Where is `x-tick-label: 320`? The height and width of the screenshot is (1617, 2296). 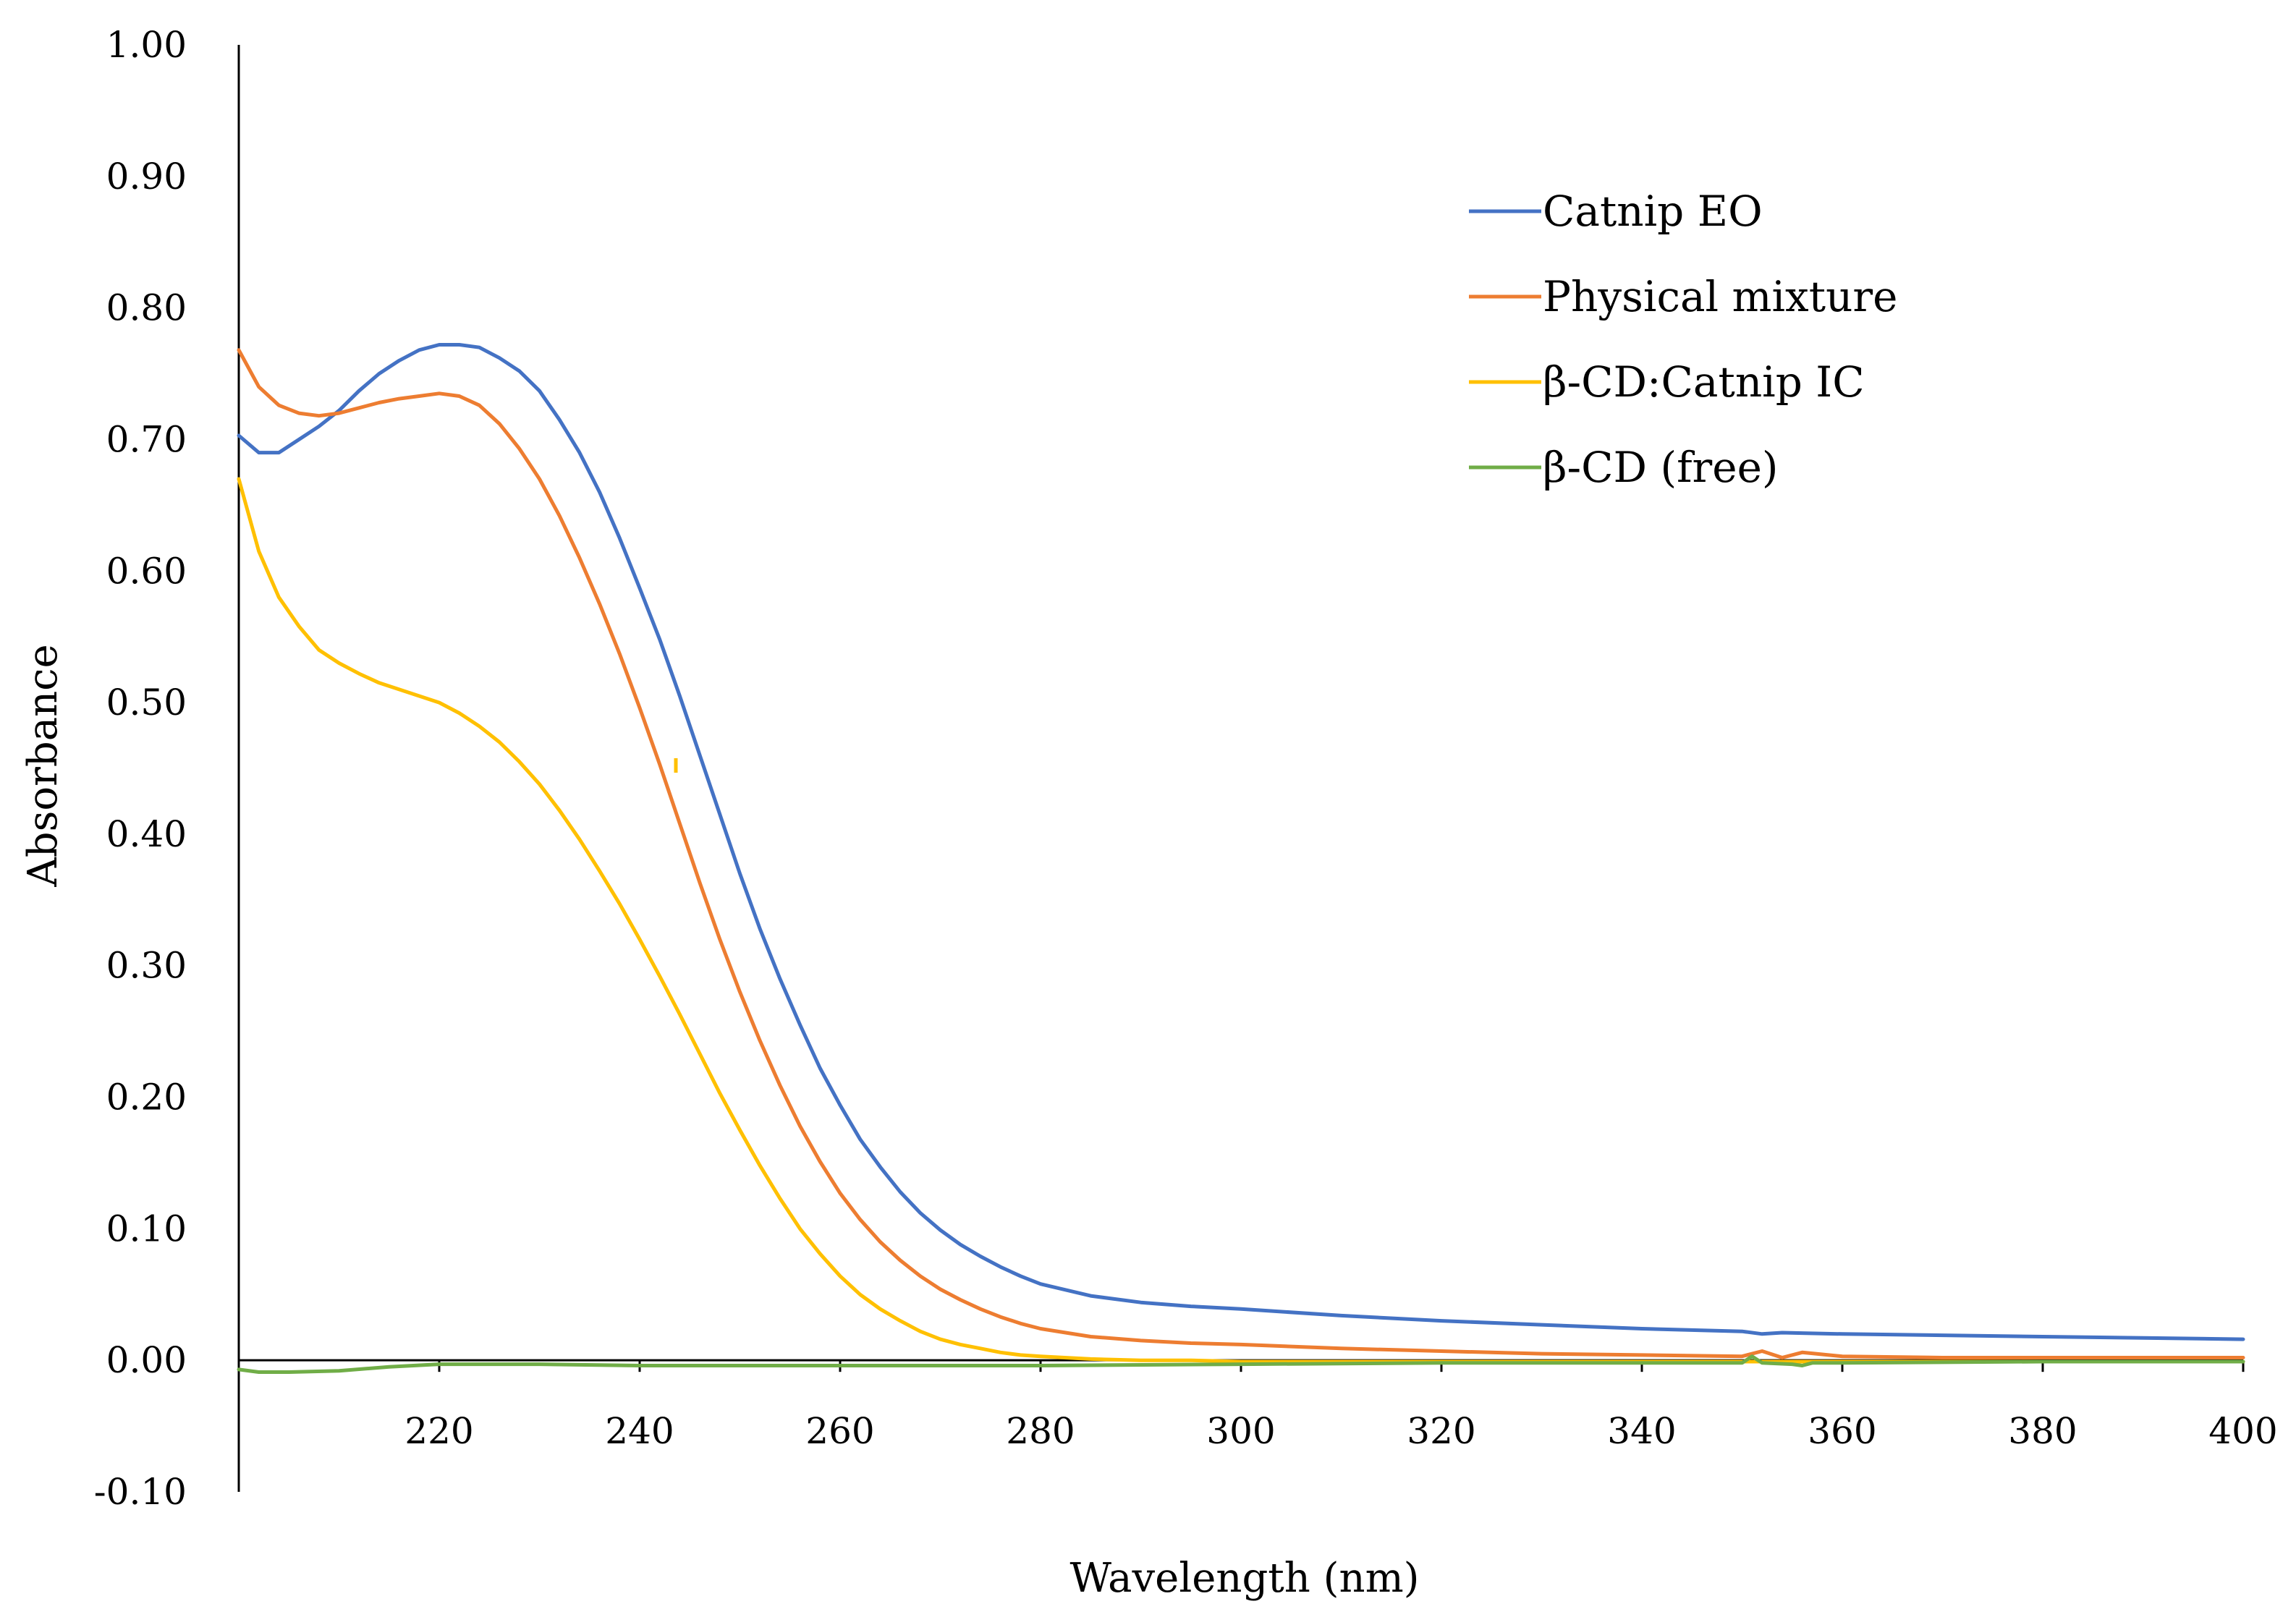
x-tick-label: 320 is located at coordinates (1441, 1431).